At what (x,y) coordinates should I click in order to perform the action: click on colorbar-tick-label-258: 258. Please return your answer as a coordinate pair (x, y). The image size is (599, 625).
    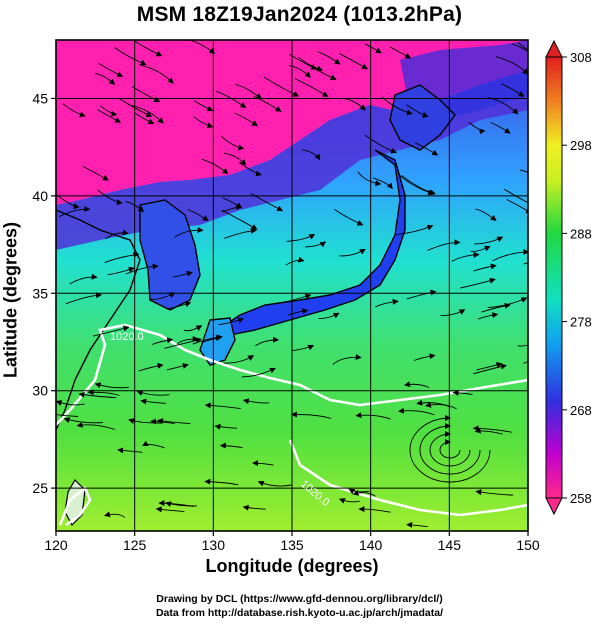
    Looking at the image, I should click on (581, 498).